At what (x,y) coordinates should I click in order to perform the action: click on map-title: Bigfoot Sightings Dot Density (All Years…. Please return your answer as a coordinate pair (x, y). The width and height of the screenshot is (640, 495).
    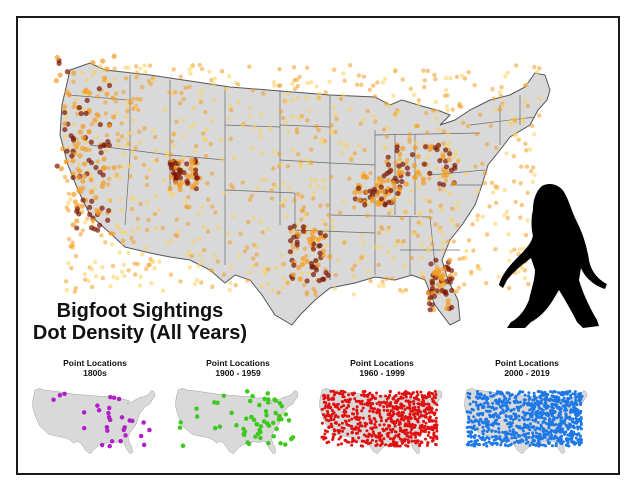
    Looking at the image, I should click on (140, 322).